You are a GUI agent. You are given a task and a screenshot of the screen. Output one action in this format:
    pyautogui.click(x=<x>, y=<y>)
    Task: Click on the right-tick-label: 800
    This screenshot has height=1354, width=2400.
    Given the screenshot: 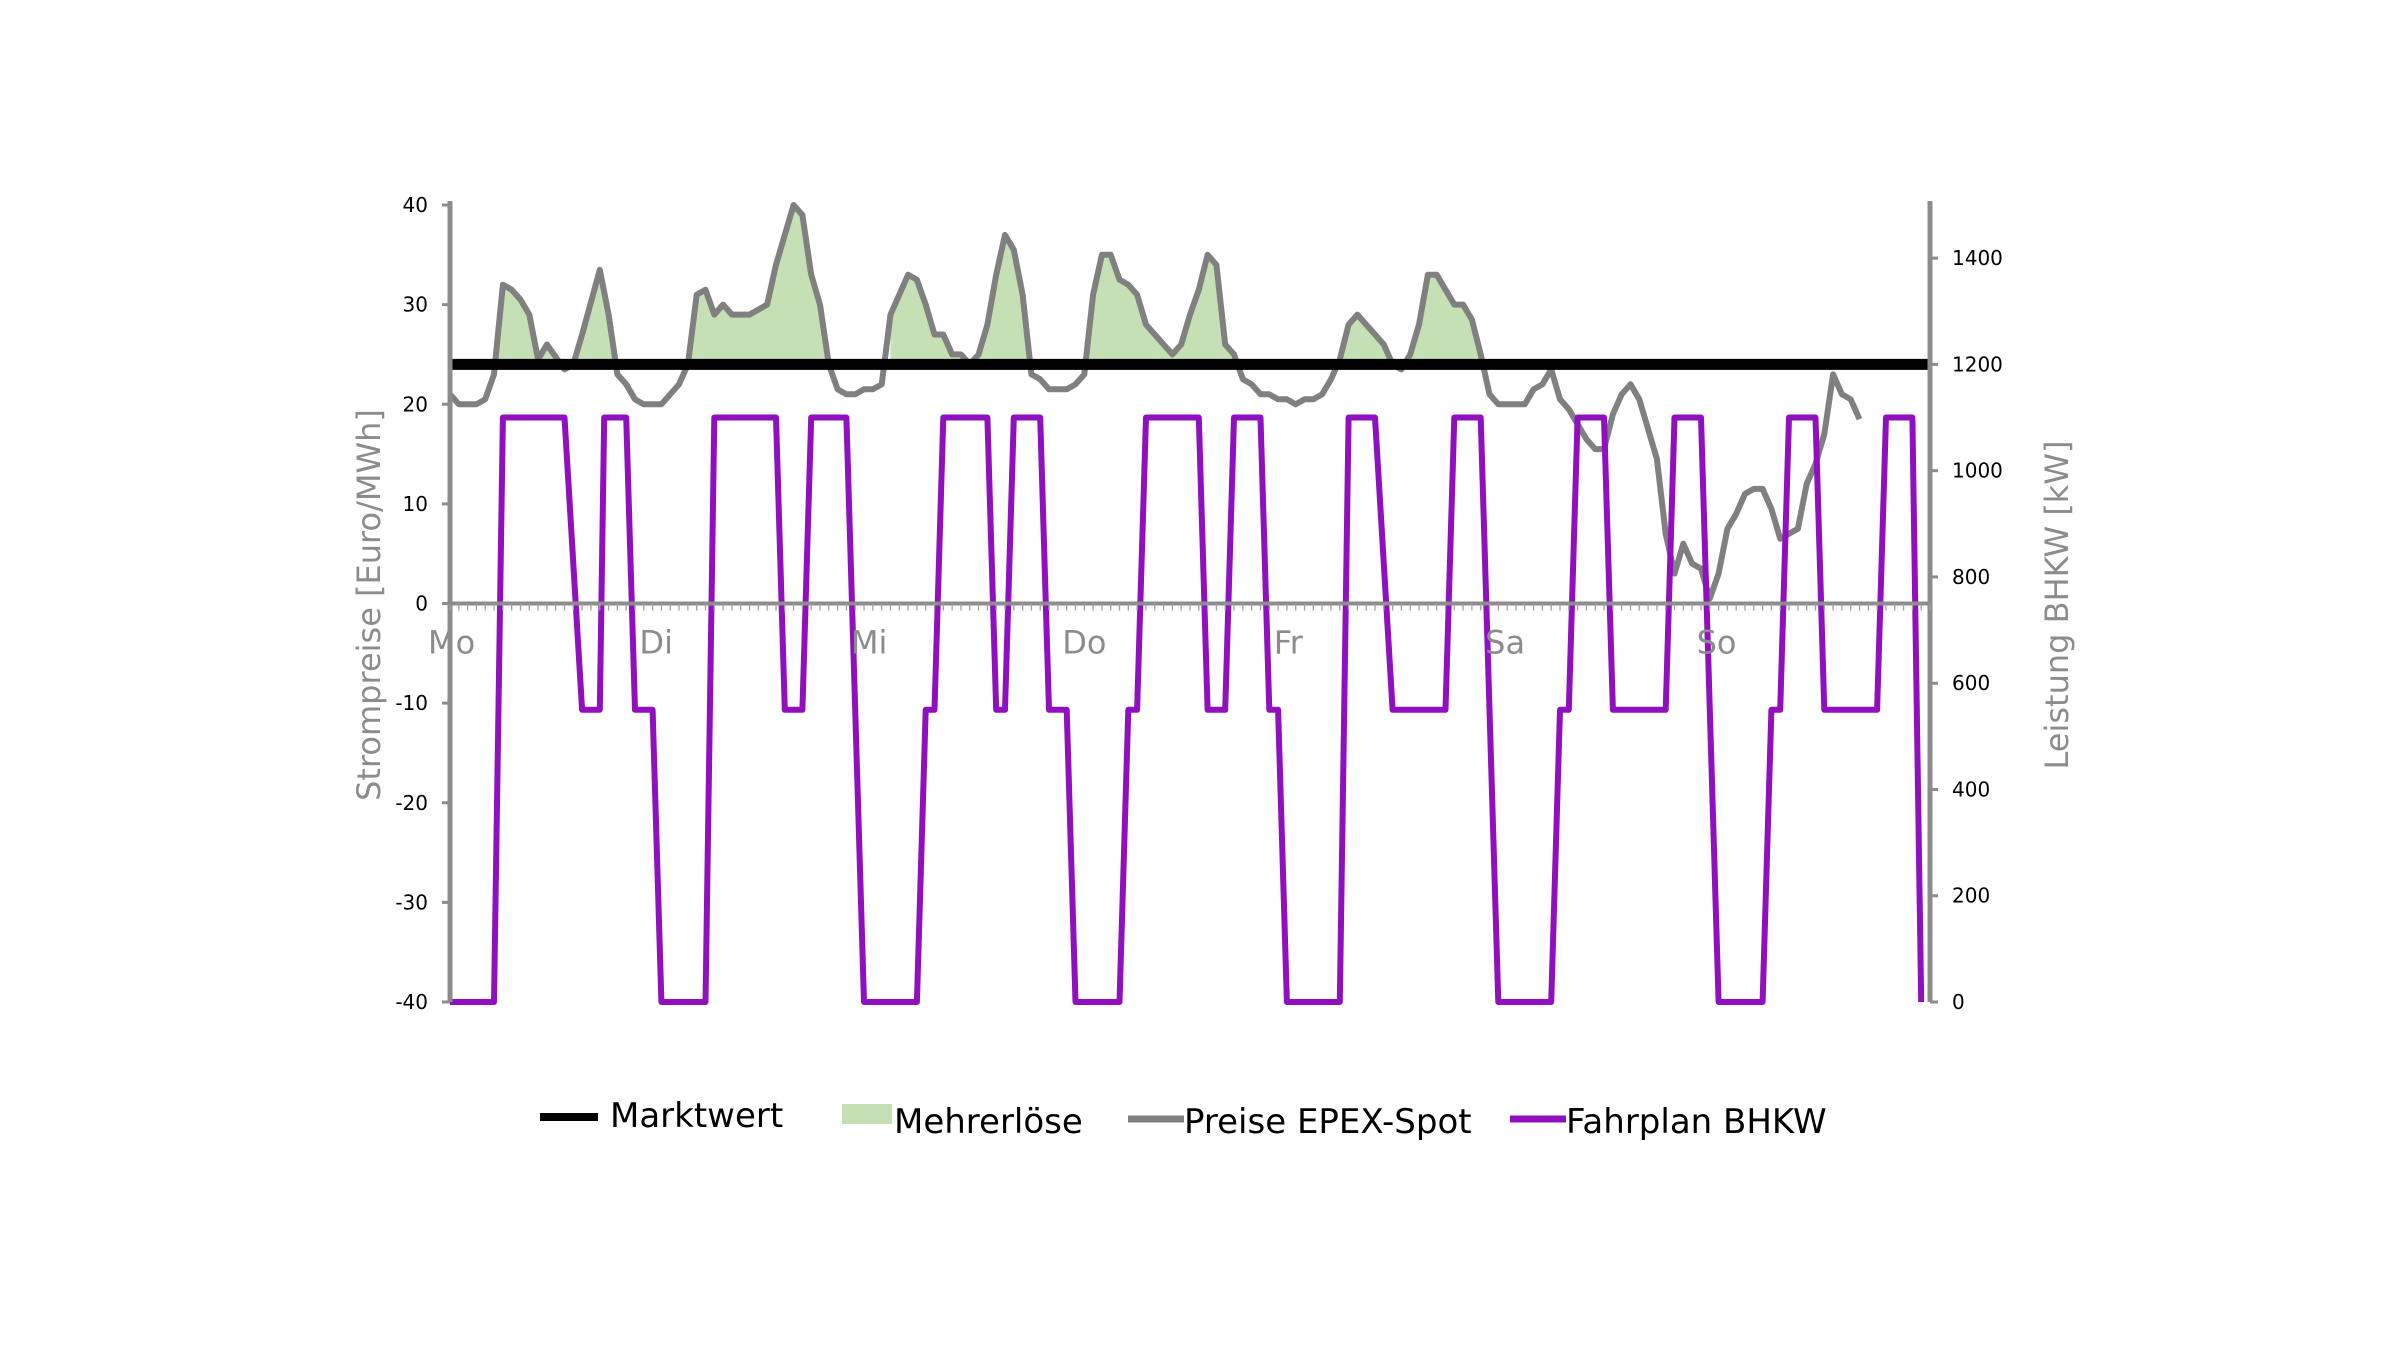 What is the action you would take?
    pyautogui.click(x=1971, y=577)
    